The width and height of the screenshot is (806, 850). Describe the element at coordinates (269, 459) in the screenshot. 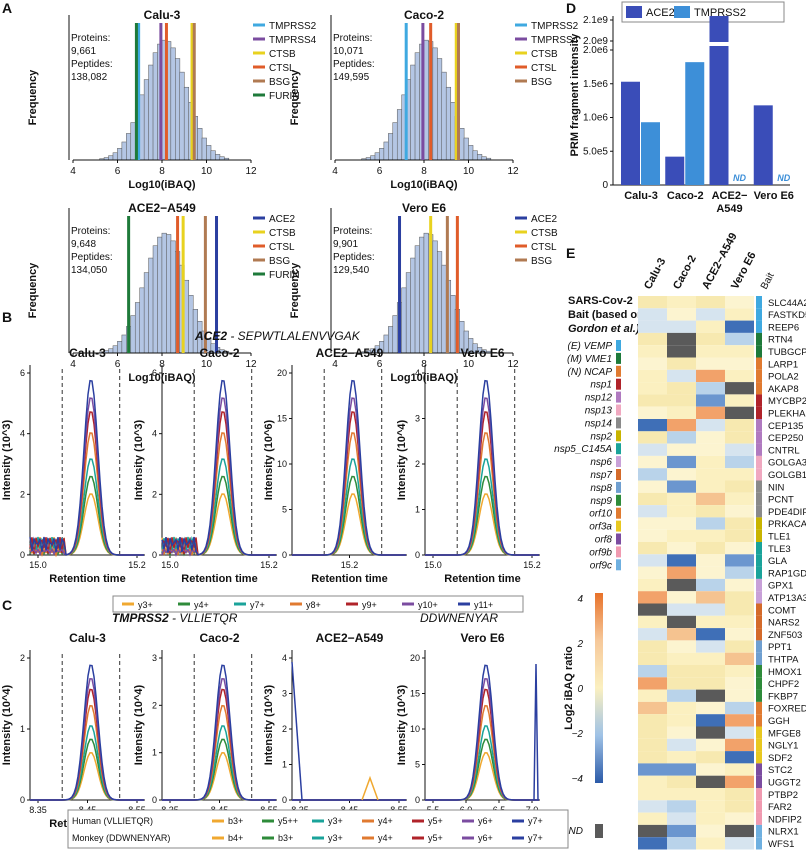

I see `chrom-ylabel: Intensity (10^6)` at that location.